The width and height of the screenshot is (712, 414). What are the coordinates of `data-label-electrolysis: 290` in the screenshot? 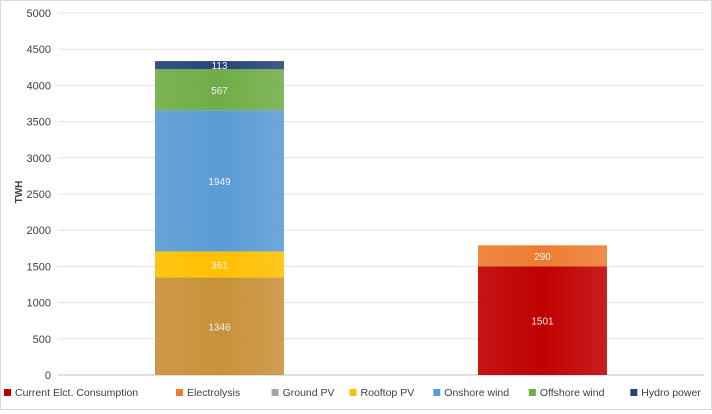 It's located at (542, 257).